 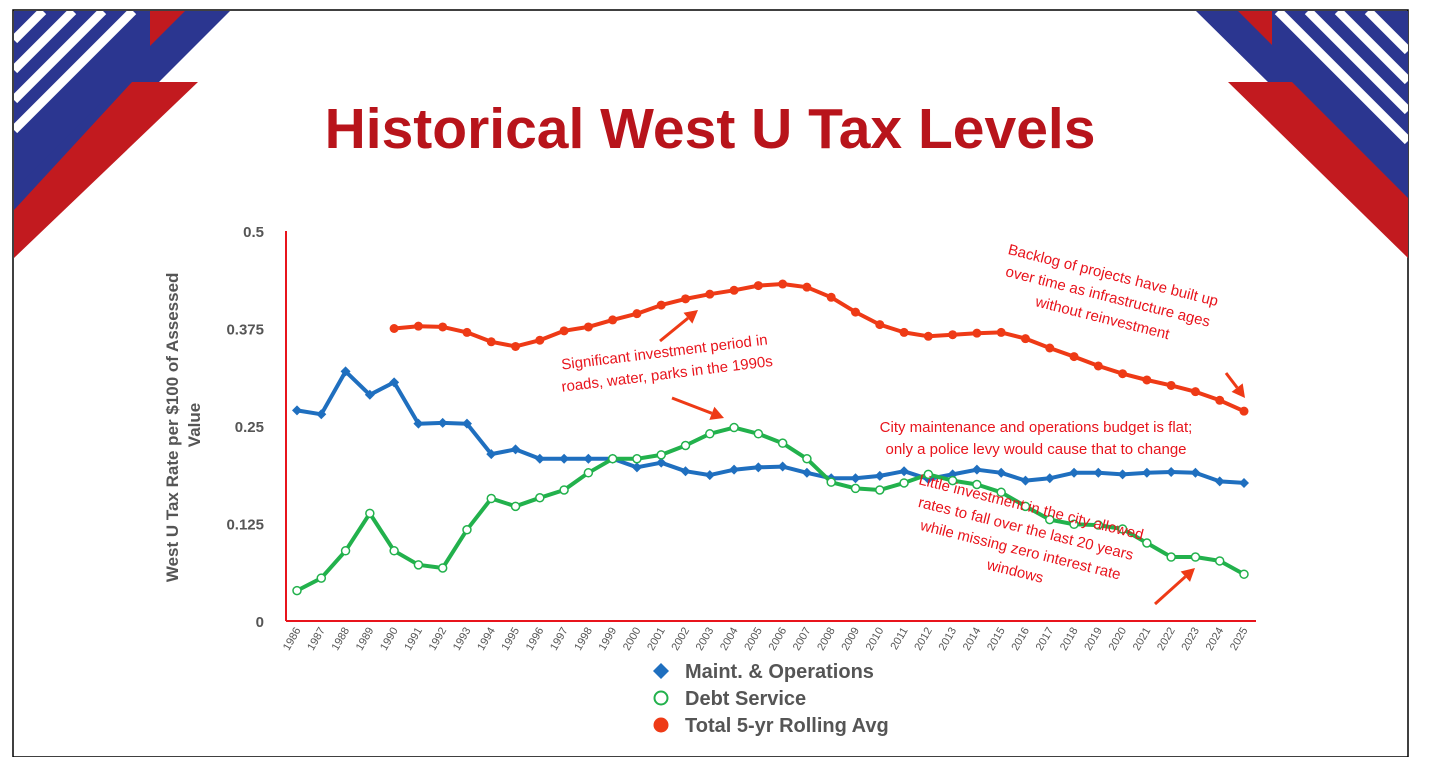 What do you see at coordinates (787, 726) in the screenshot?
I see `legend-label: Total 5-yr Rolling Avg` at bounding box center [787, 726].